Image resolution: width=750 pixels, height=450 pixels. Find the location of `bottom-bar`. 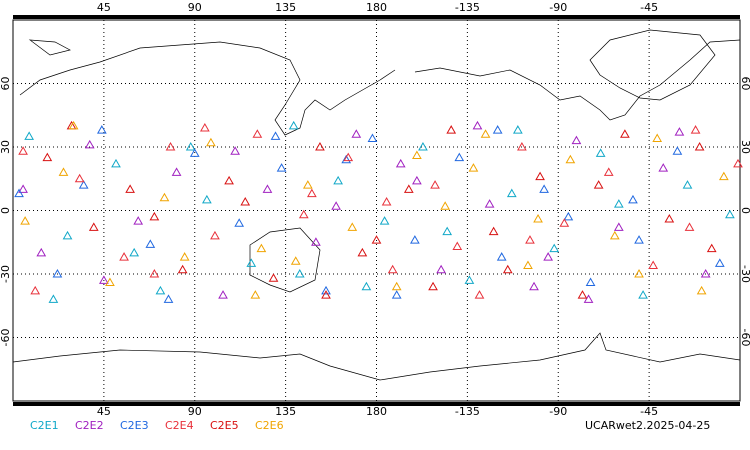

bottom-bar is located at coordinates (376, 404).